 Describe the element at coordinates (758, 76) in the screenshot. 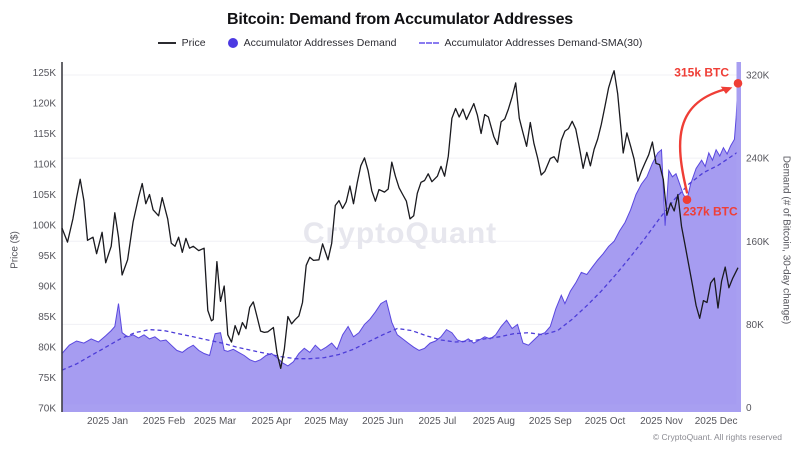

I see `demand-axis-tick: 320K` at that location.